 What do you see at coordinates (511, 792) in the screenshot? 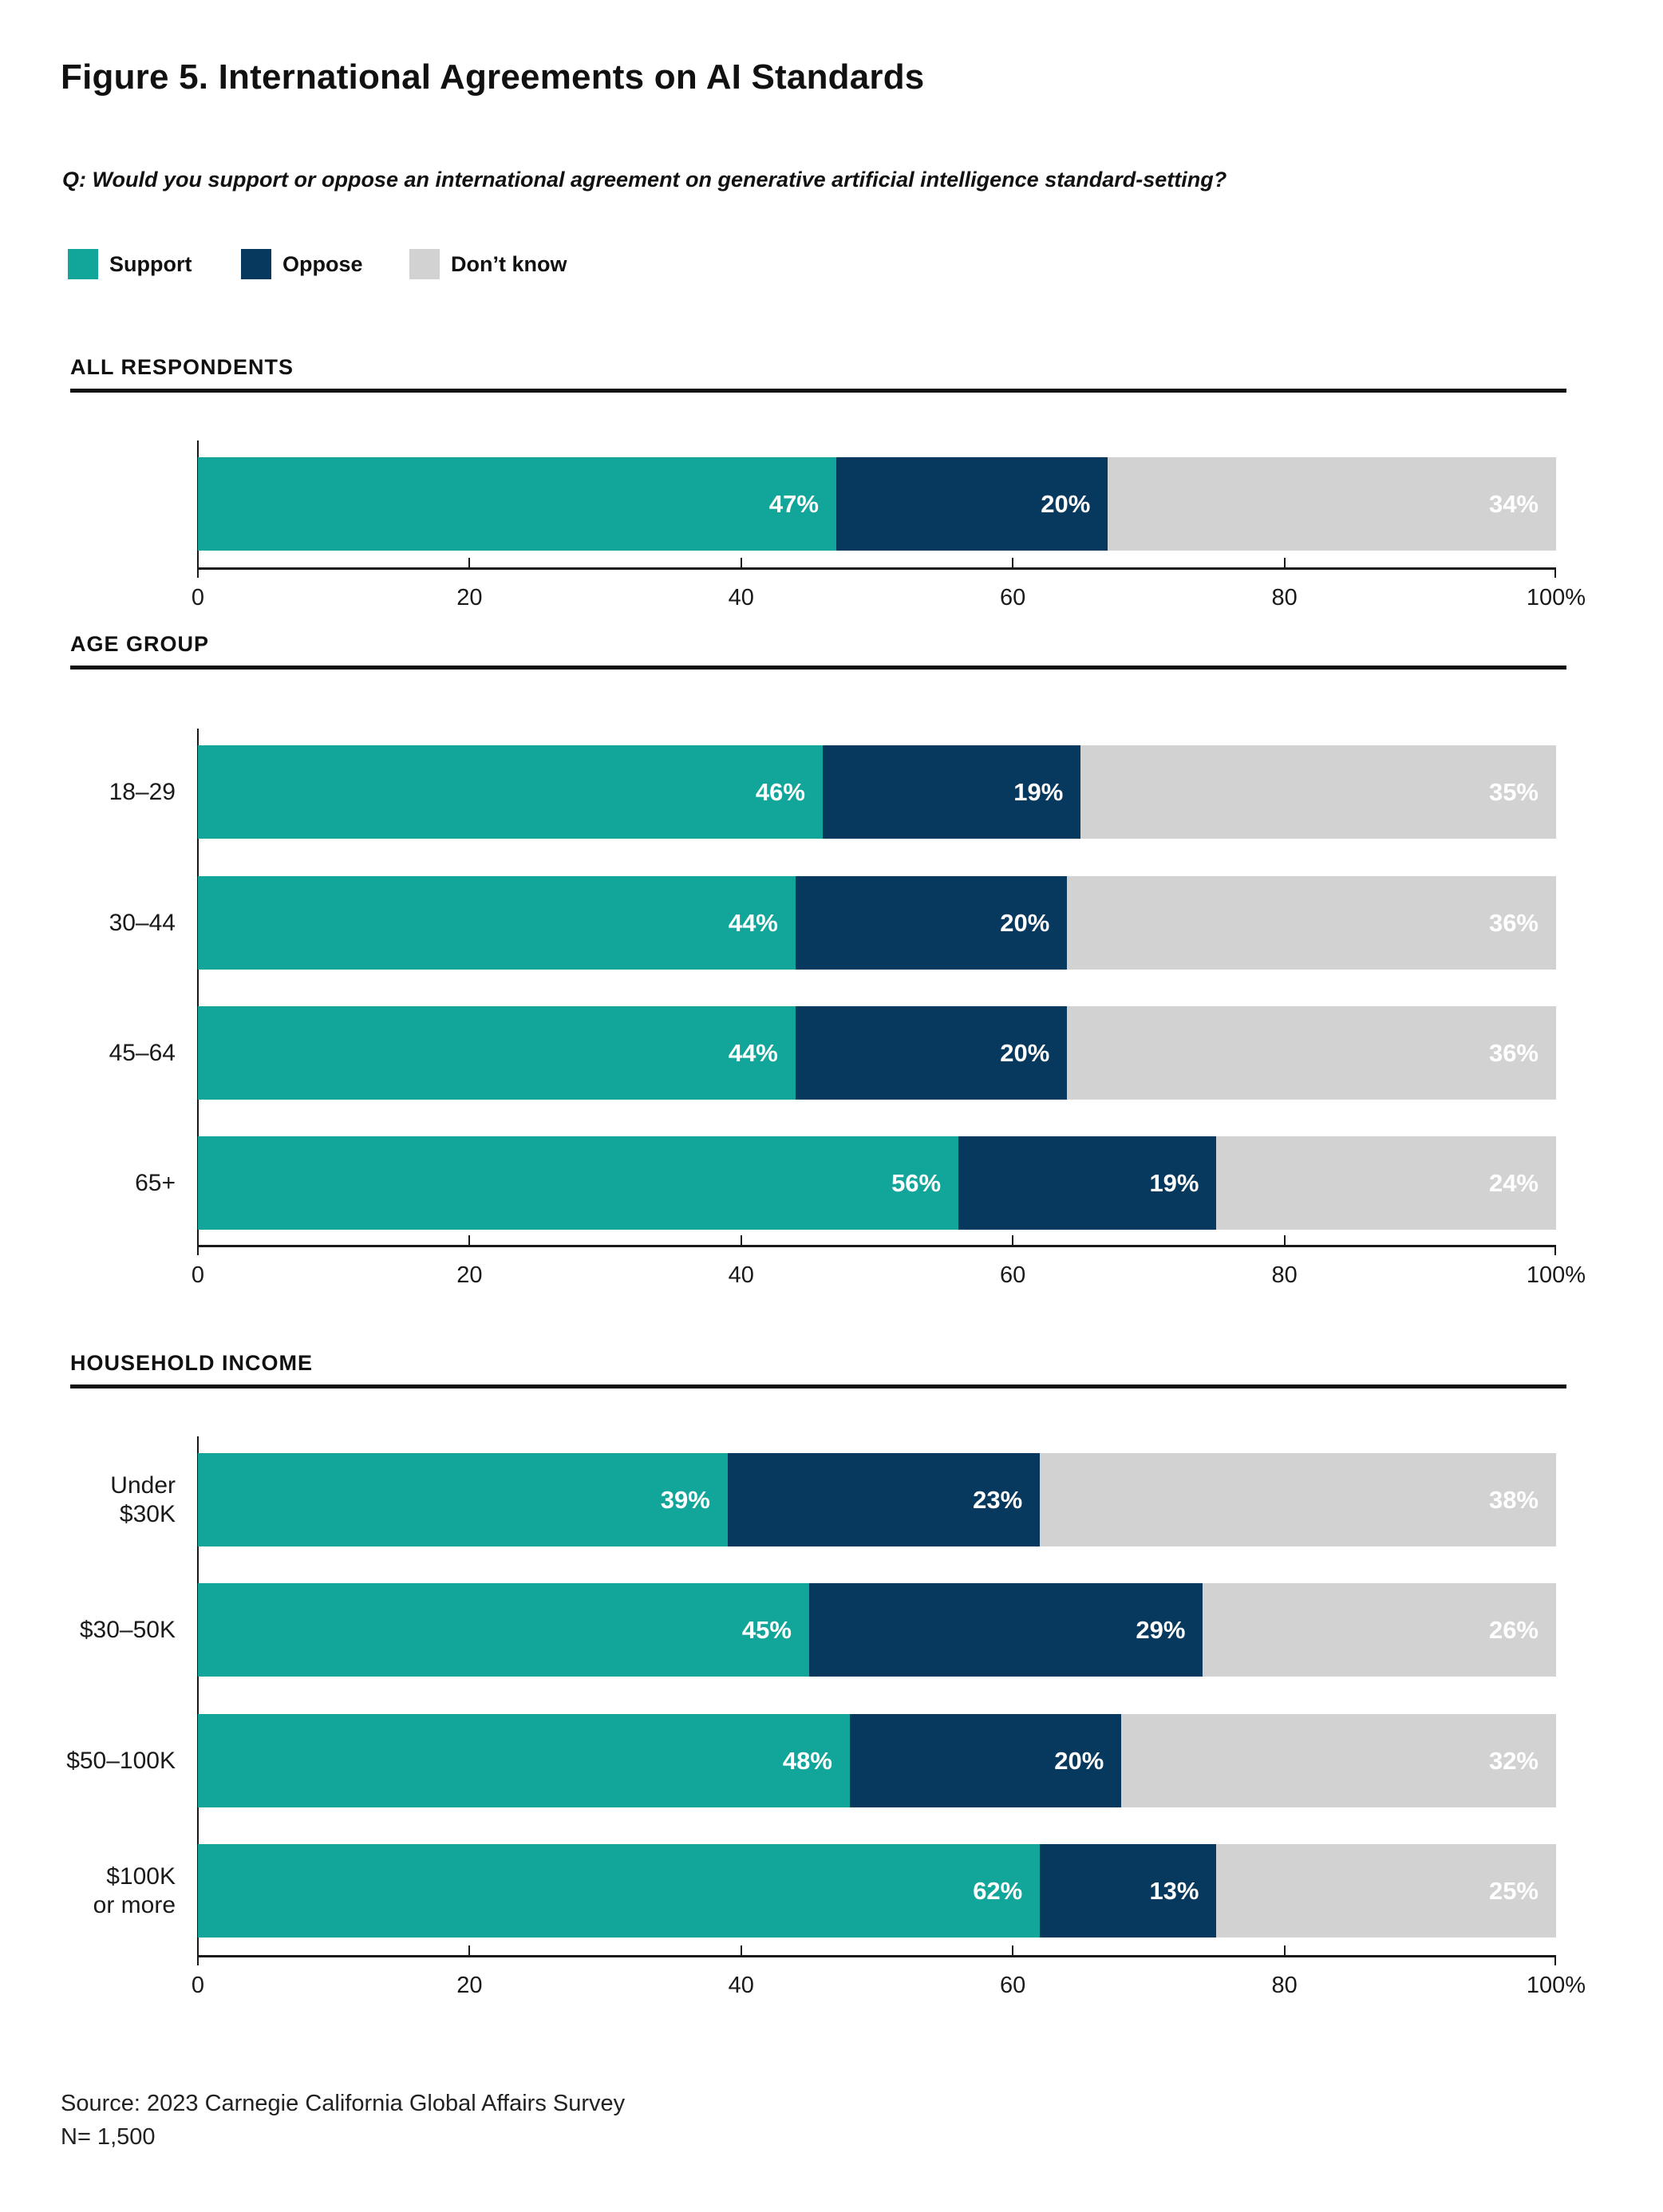
I see `bar-segment-support: 46%` at bounding box center [511, 792].